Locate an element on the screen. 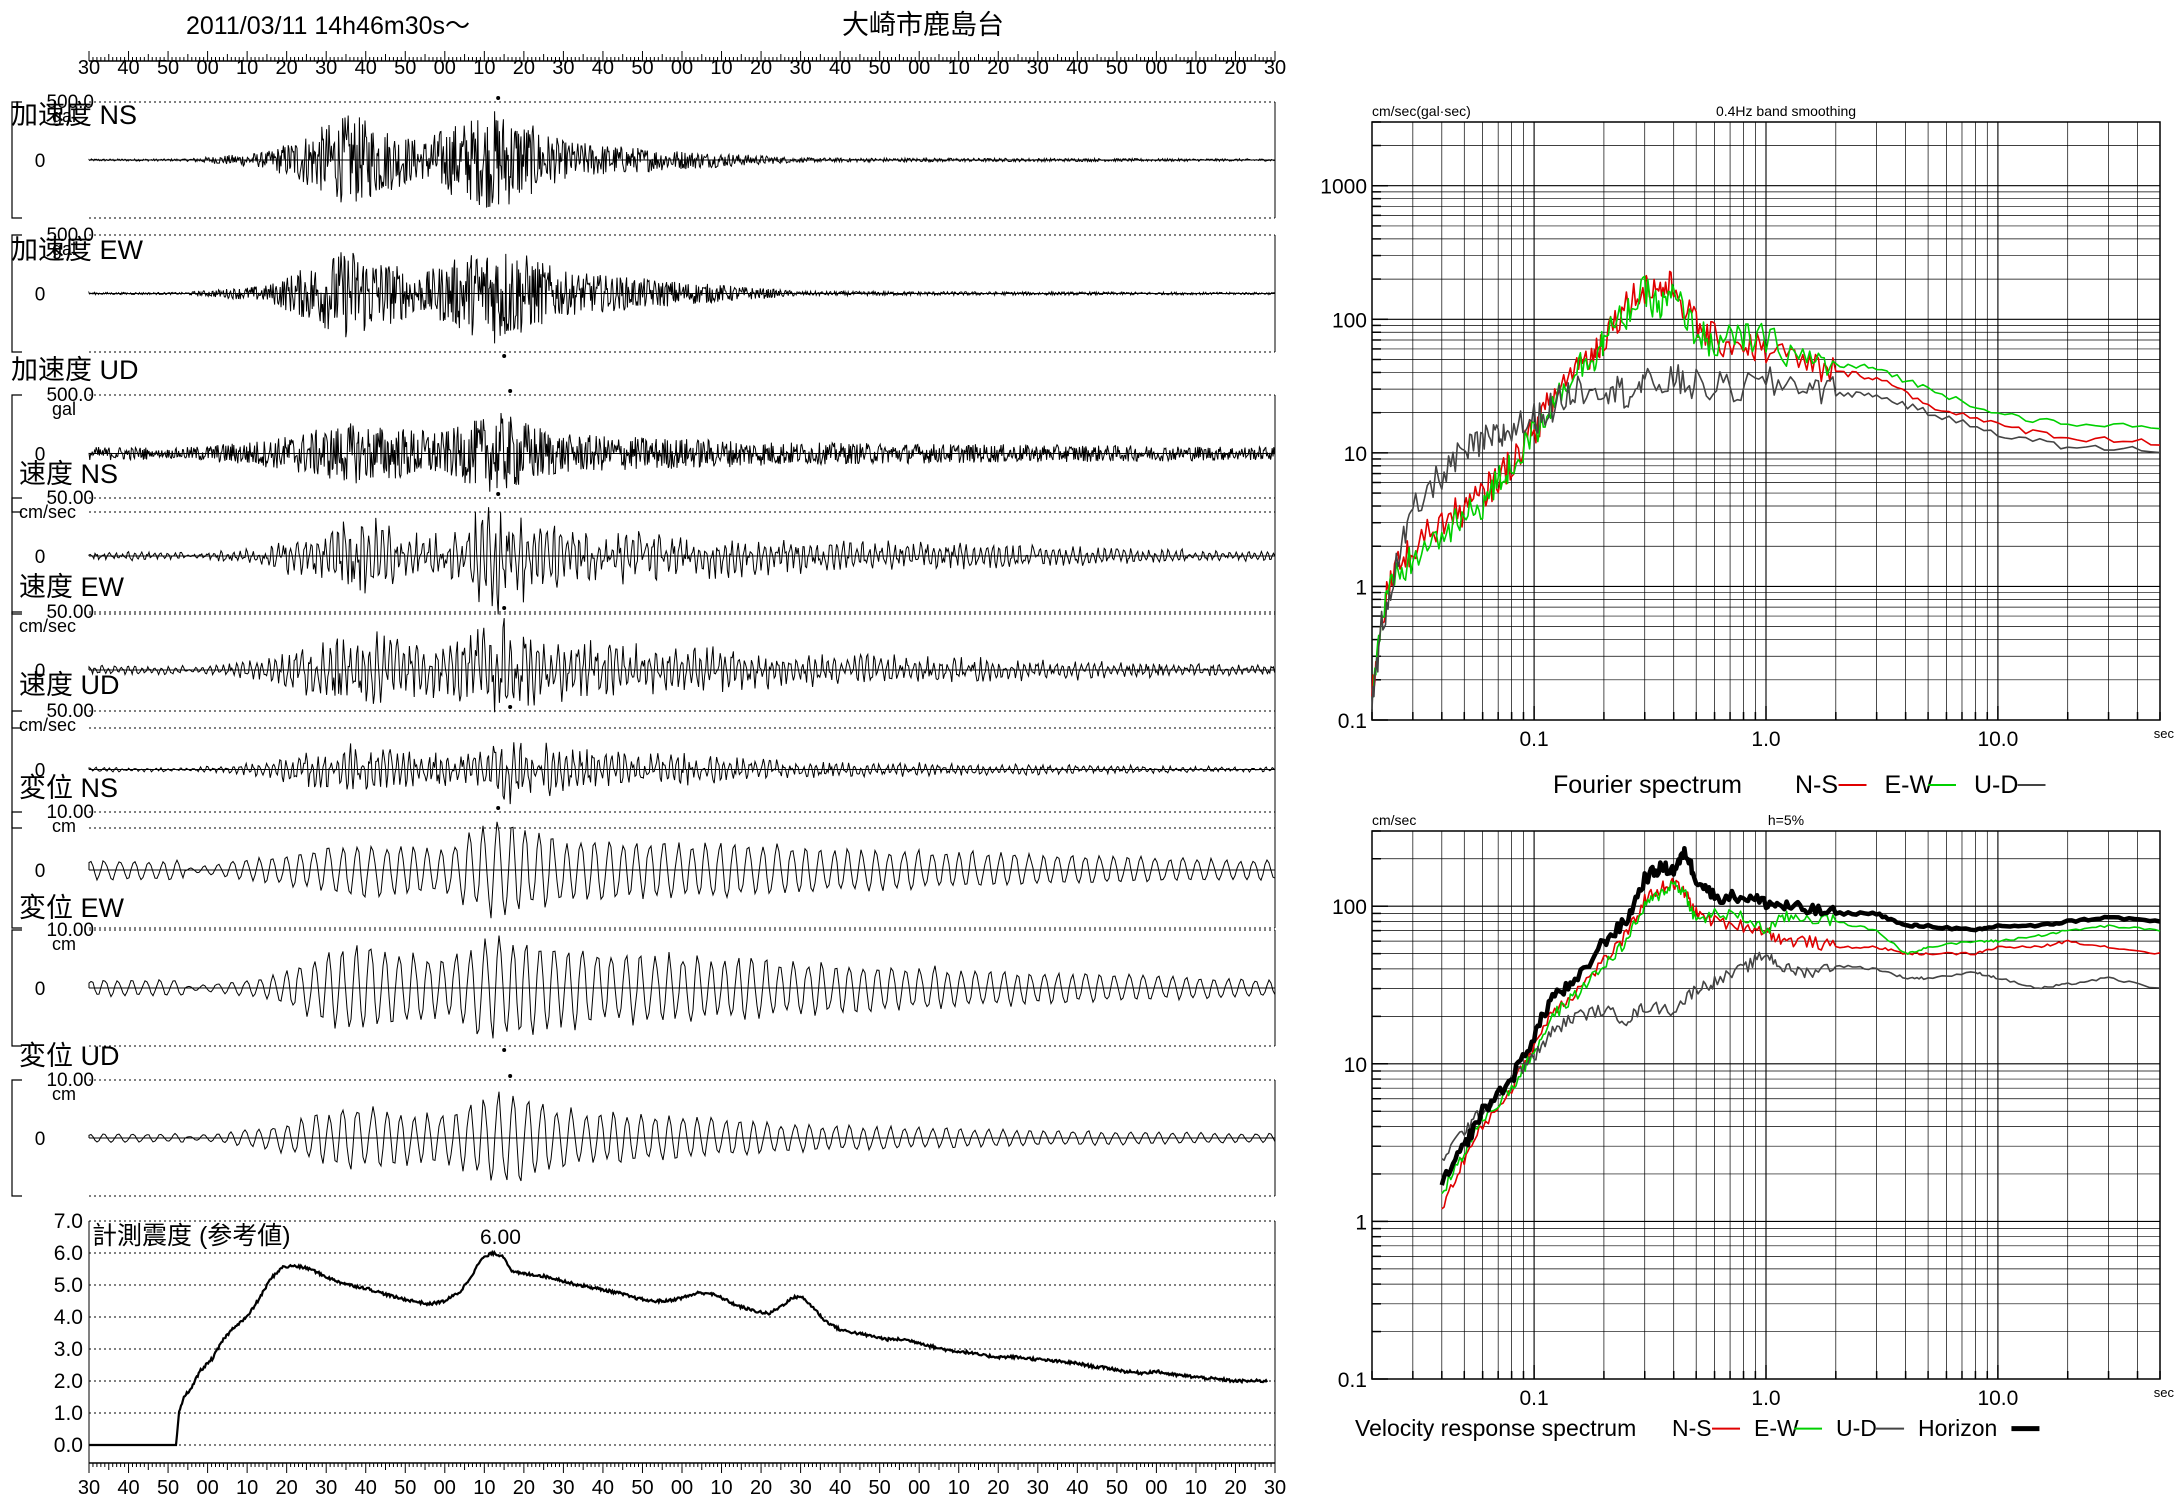  legend-label-3: Horizon is located at coordinates (1957, 1428).